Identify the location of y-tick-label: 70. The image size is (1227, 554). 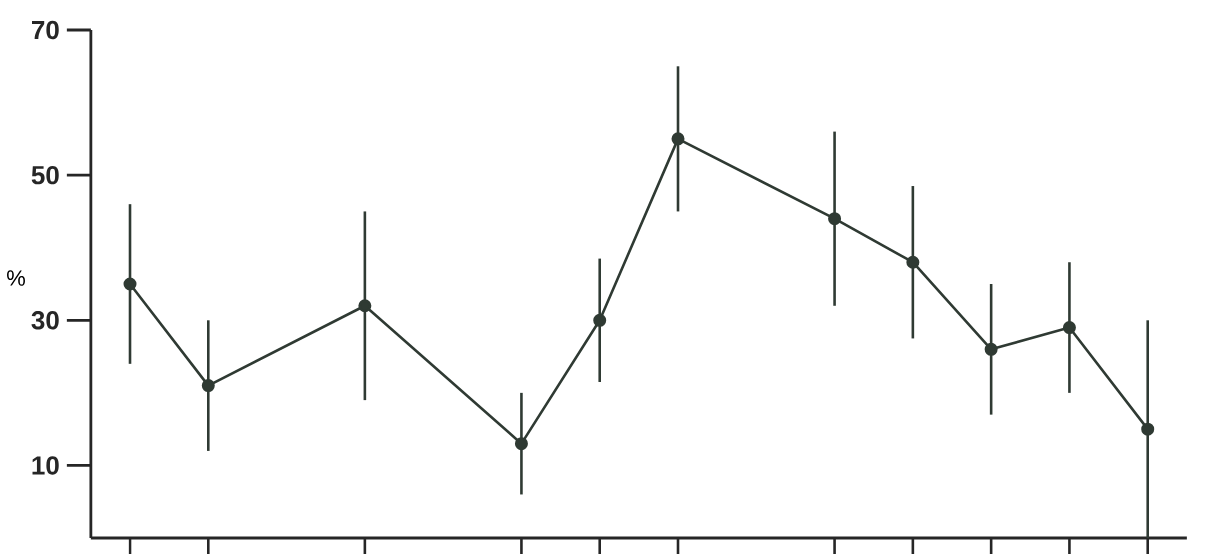
(45, 30).